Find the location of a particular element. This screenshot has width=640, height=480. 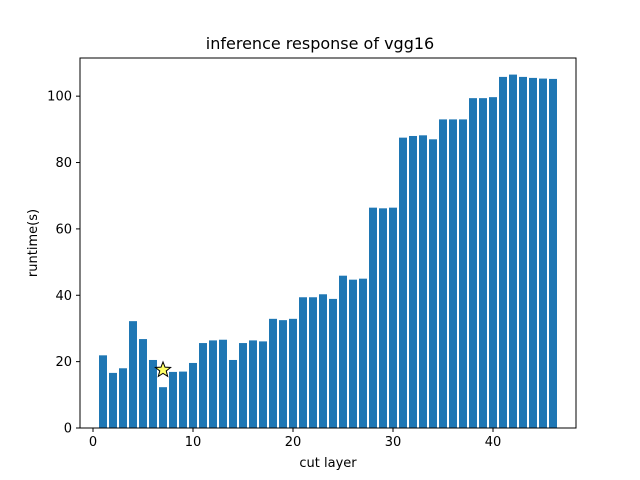

star-marker is located at coordinates (163, 369).